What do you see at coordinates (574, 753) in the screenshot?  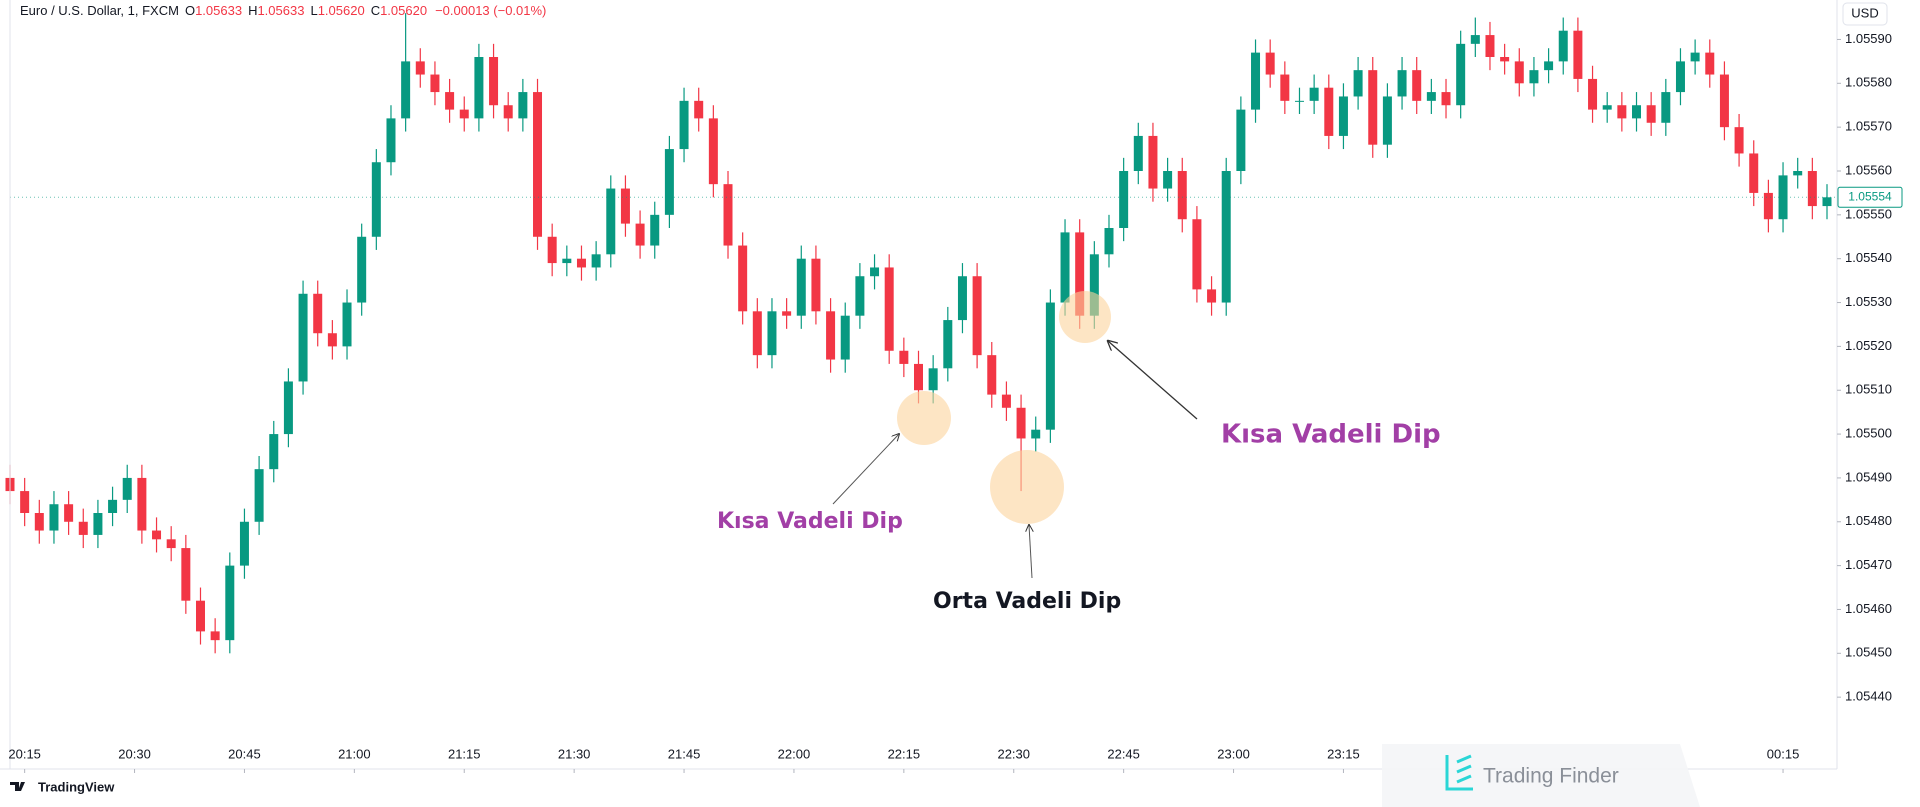 I see `x-tick-label: 21:30` at bounding box center [574, 753].